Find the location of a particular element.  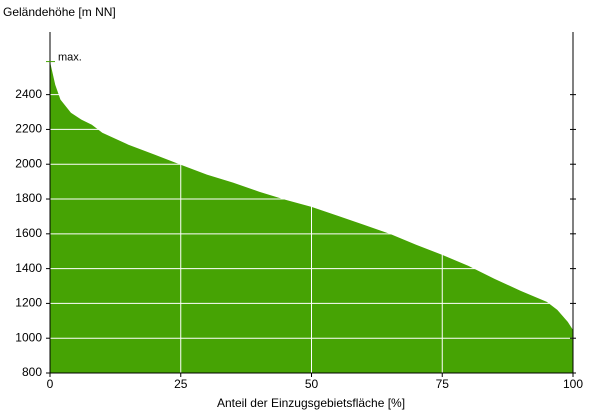

y-axis-label: Geländehöhe [m NN] is located at coordinates (59, 12).